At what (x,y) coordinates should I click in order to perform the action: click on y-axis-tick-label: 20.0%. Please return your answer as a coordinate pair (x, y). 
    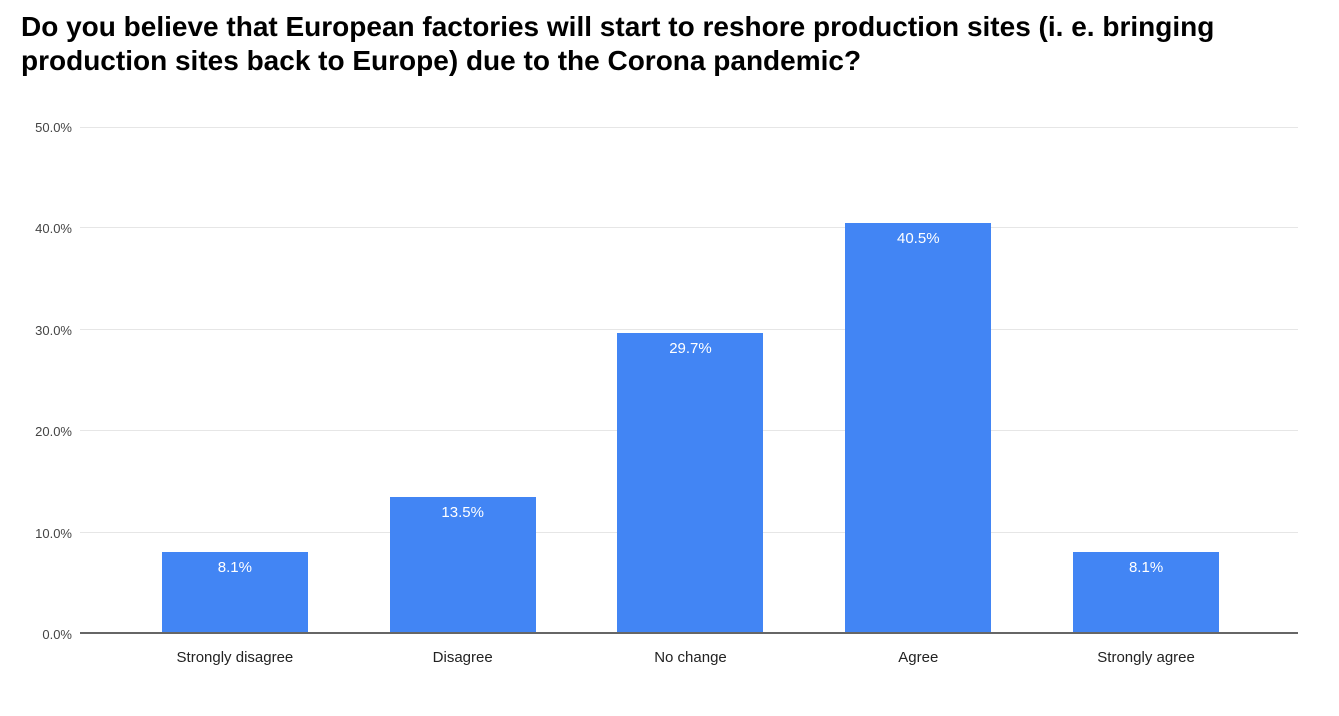
    Looking at the image, I should click on (53, 432).